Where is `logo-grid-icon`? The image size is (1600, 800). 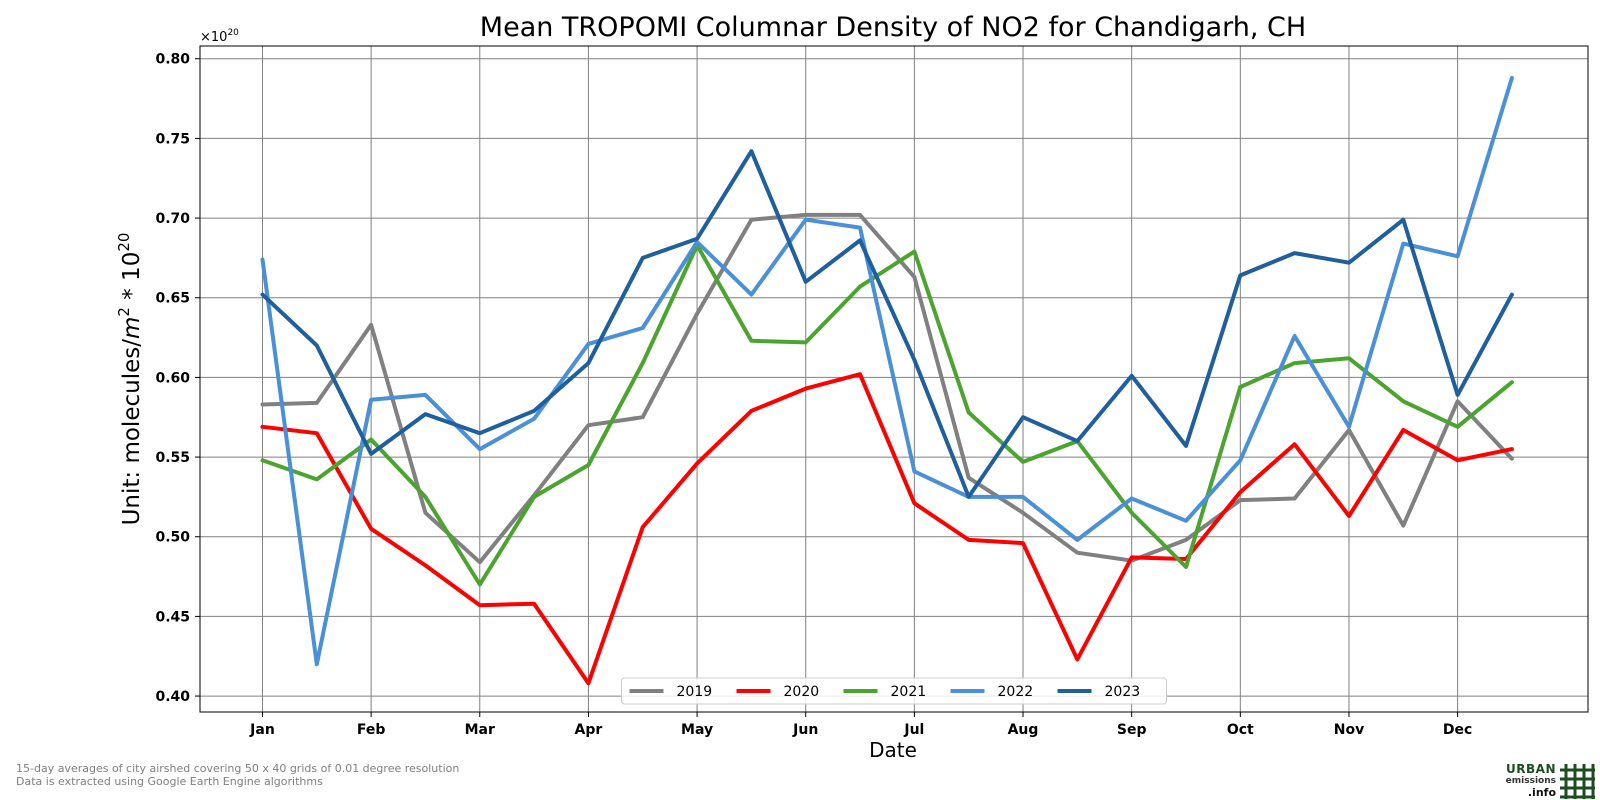
logo-grid-icon is located at coordinates (1577, 781).